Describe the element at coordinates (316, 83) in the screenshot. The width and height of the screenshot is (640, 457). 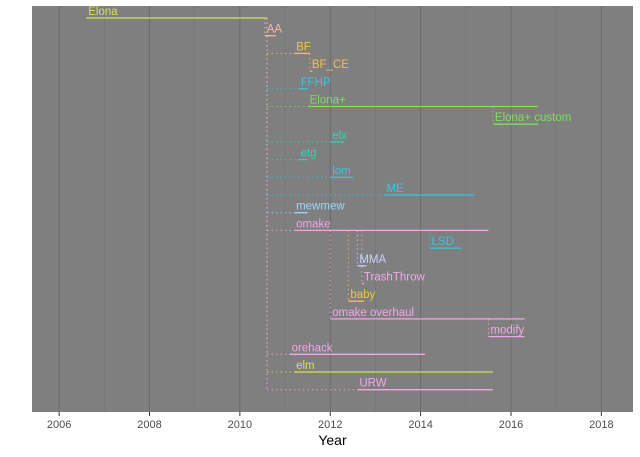
I see `label-ffhp: FFHP` at that location.